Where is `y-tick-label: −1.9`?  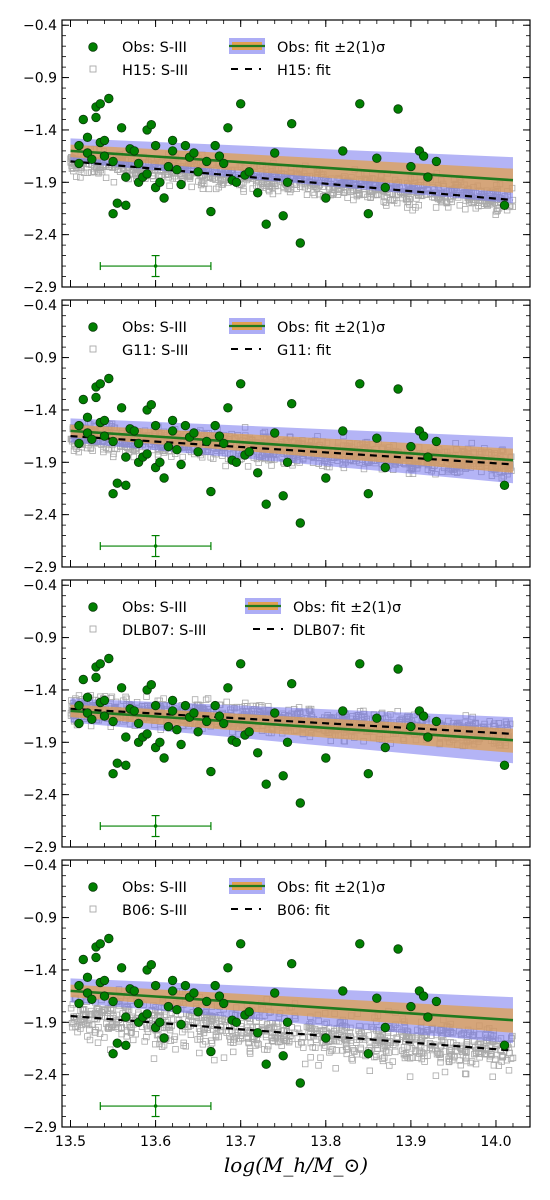 y-tick-label: −1.9 is located at coordinates (40, 743).